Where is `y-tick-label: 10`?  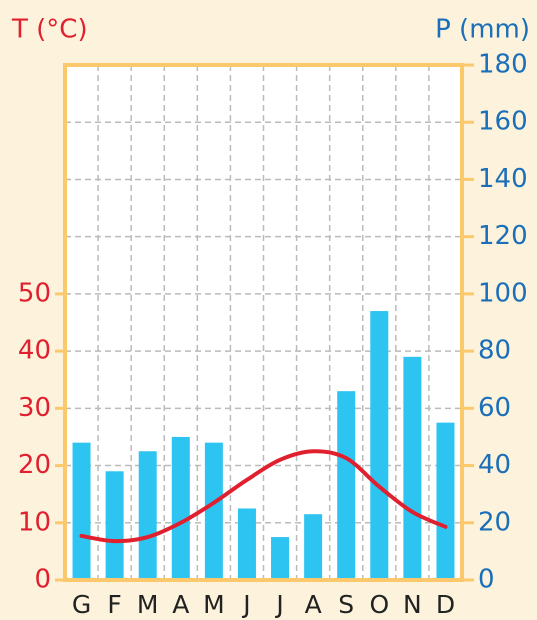
y-tick-label: 10 is located at coordinates (34, 522).